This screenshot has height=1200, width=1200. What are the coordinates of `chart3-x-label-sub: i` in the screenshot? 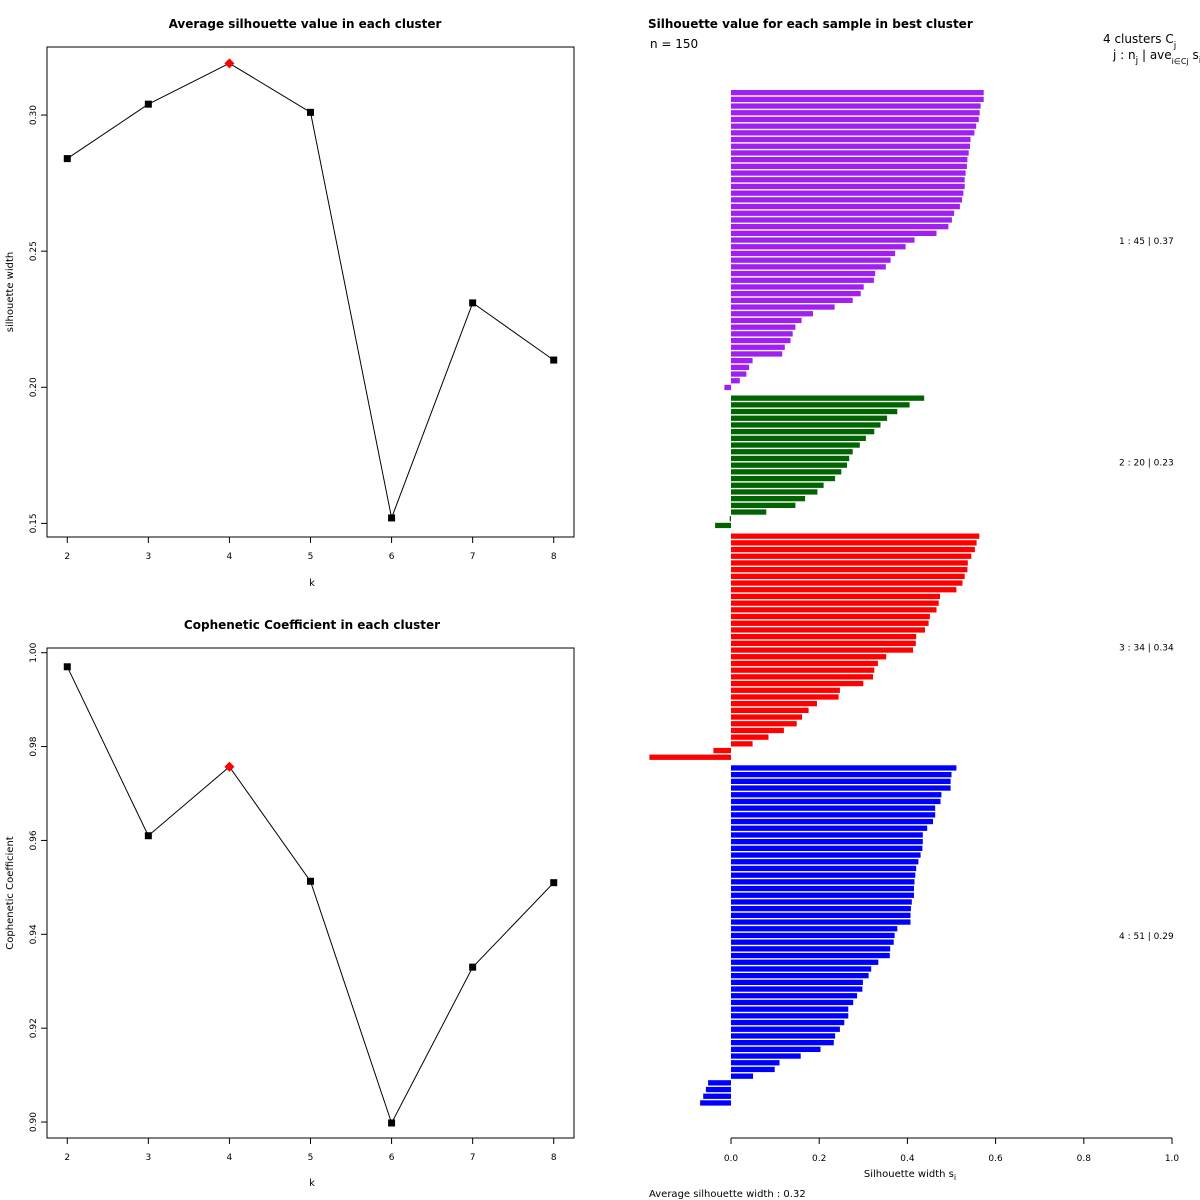 It's located at (955, 1177).